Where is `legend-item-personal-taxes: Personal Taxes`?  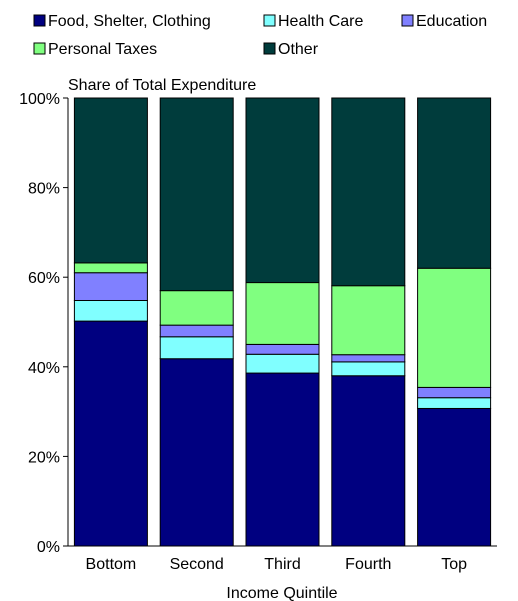
legend-item-personal-taxes: Personal Taxes is located at coordinates (95, 49).